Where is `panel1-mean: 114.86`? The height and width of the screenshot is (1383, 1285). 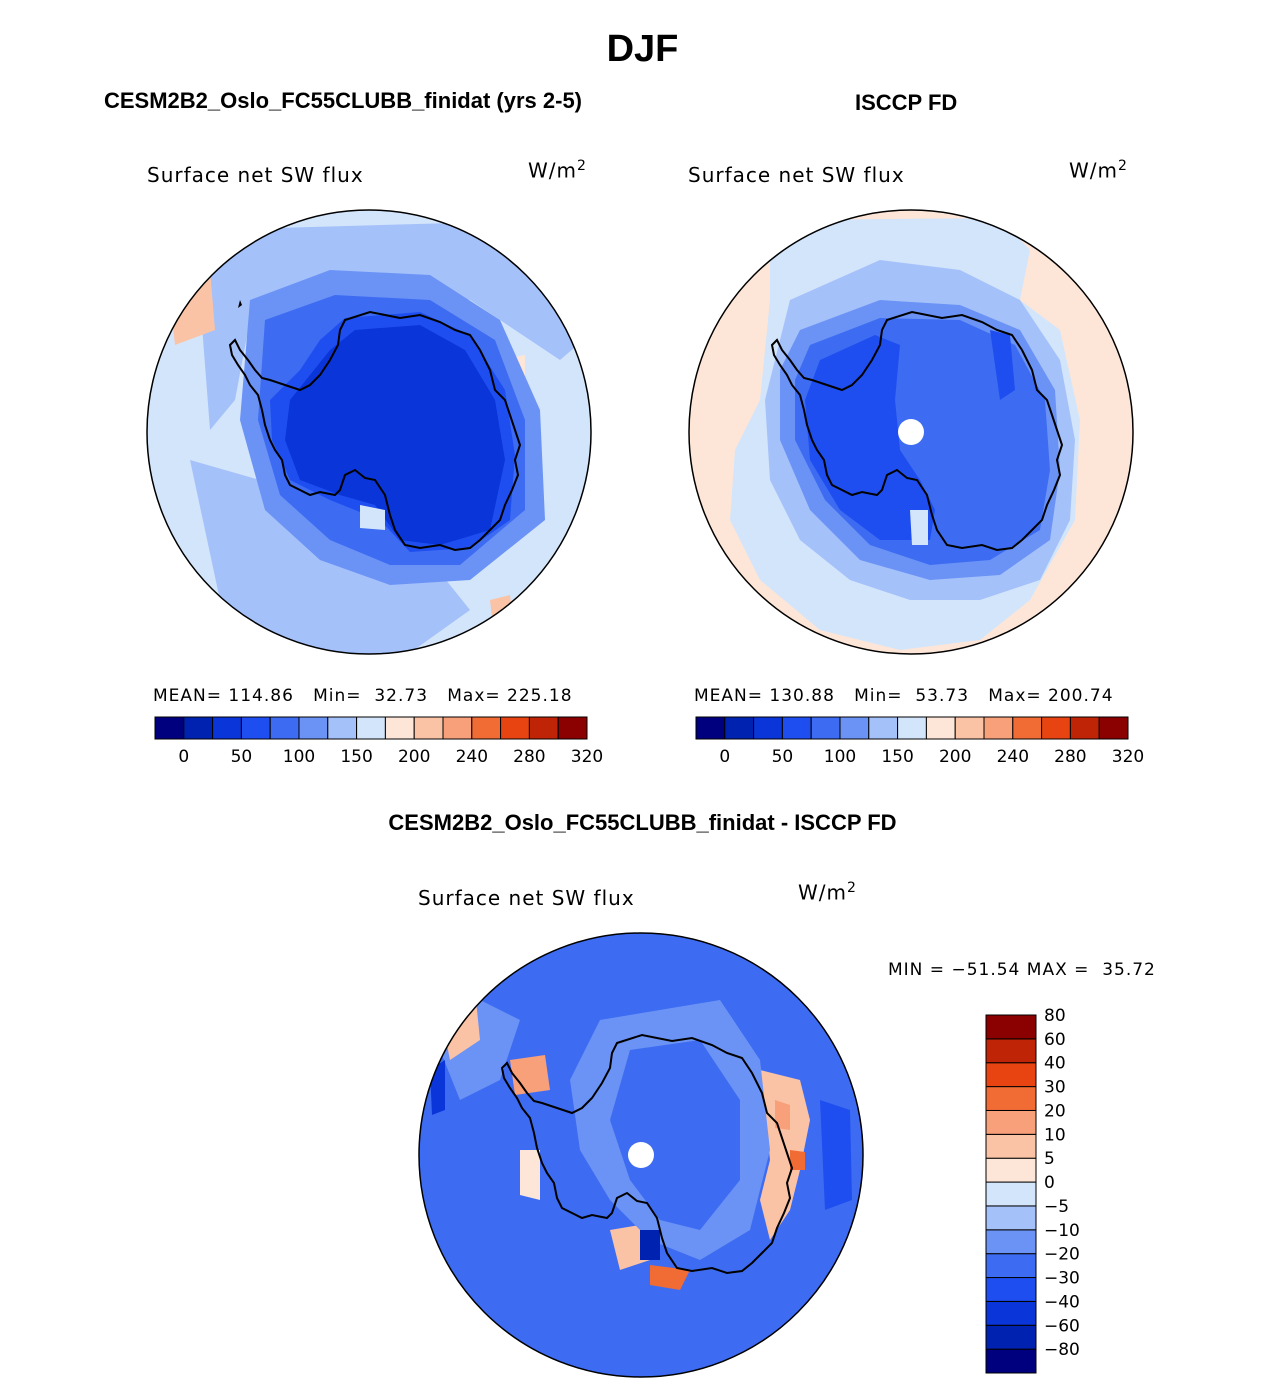 panel1-mean: 114.86 is located at coordinates (261, 696).